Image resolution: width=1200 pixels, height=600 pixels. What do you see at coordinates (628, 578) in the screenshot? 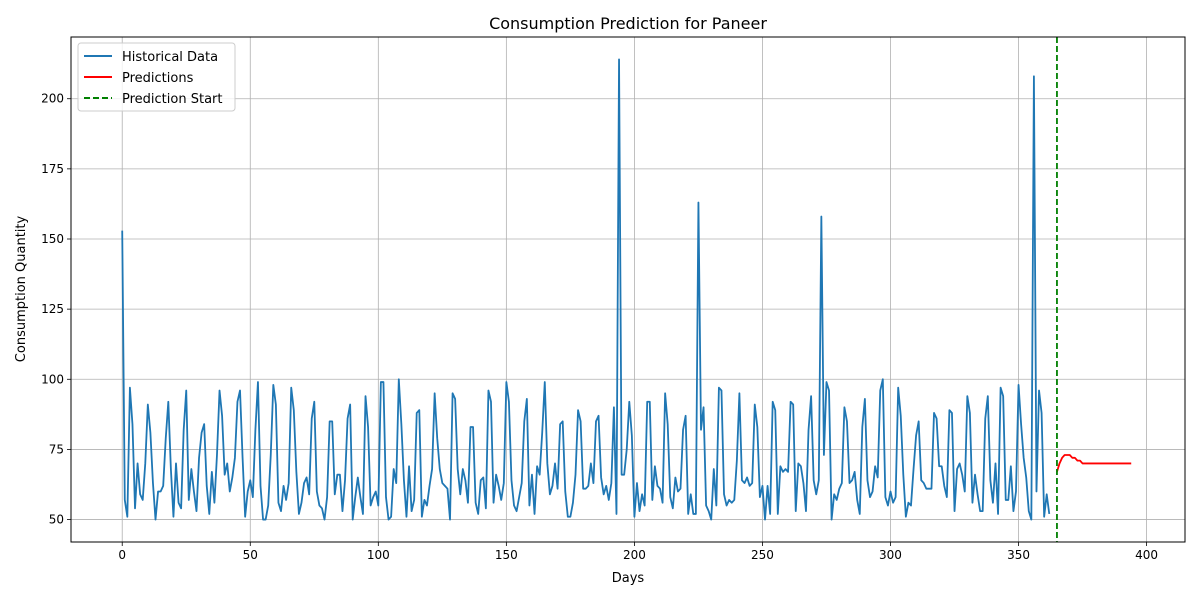
I see `x-axis-title: Days` at bounding box center [628, 578].